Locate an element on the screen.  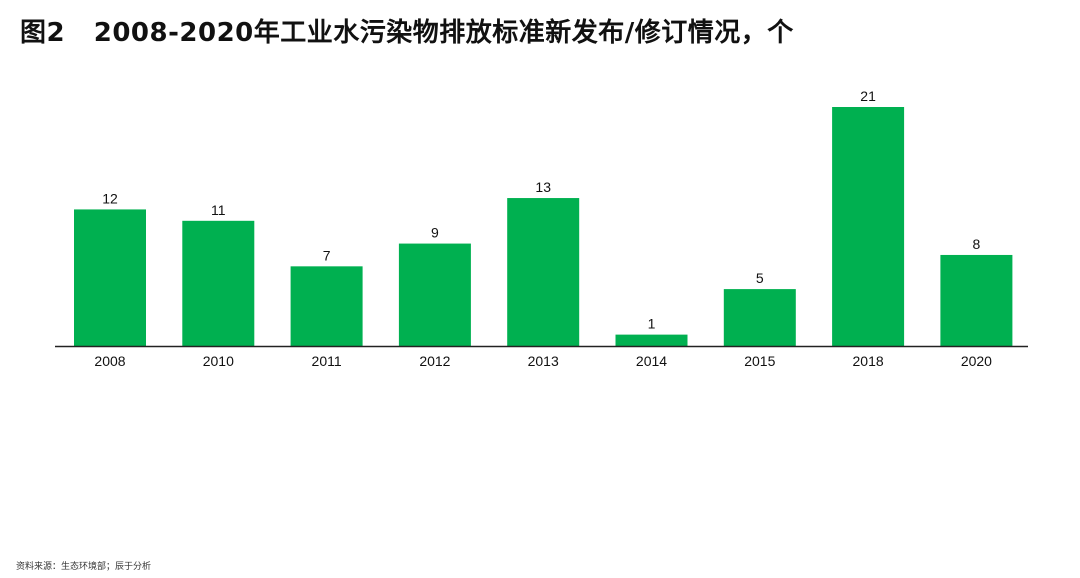
x-tick-label: 2015 is located at coordinates (759, 361).